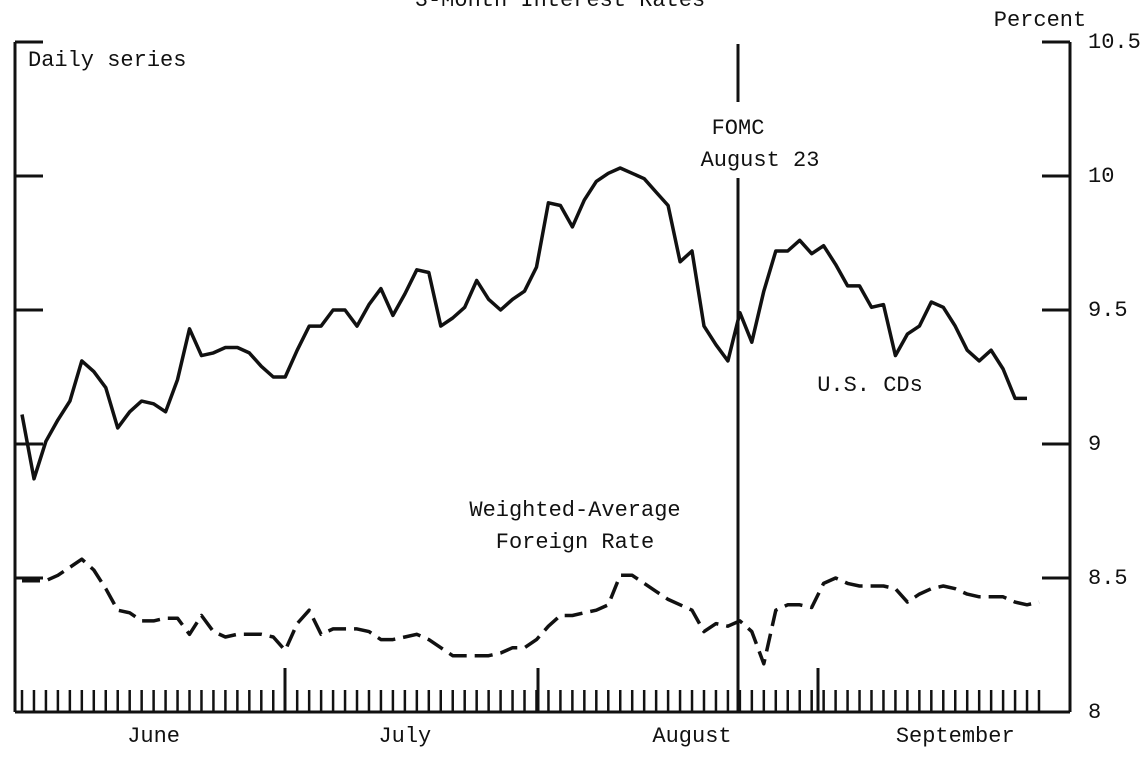  Describe the element at coordinates (1040, 20) in the screenshot. I see `y-axis-label: Percent` at that location.